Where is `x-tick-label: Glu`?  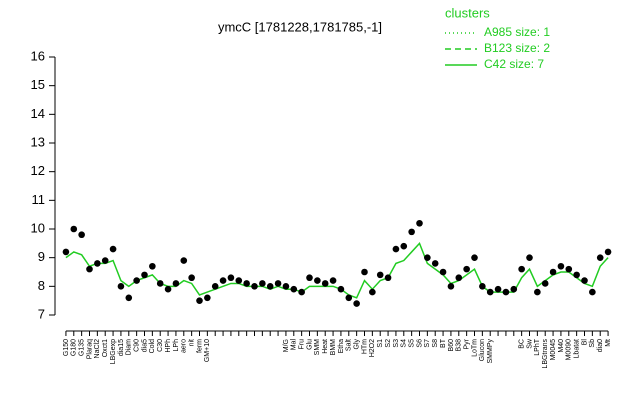 x-tick-label: Glu is located at coordinates (309, 344).